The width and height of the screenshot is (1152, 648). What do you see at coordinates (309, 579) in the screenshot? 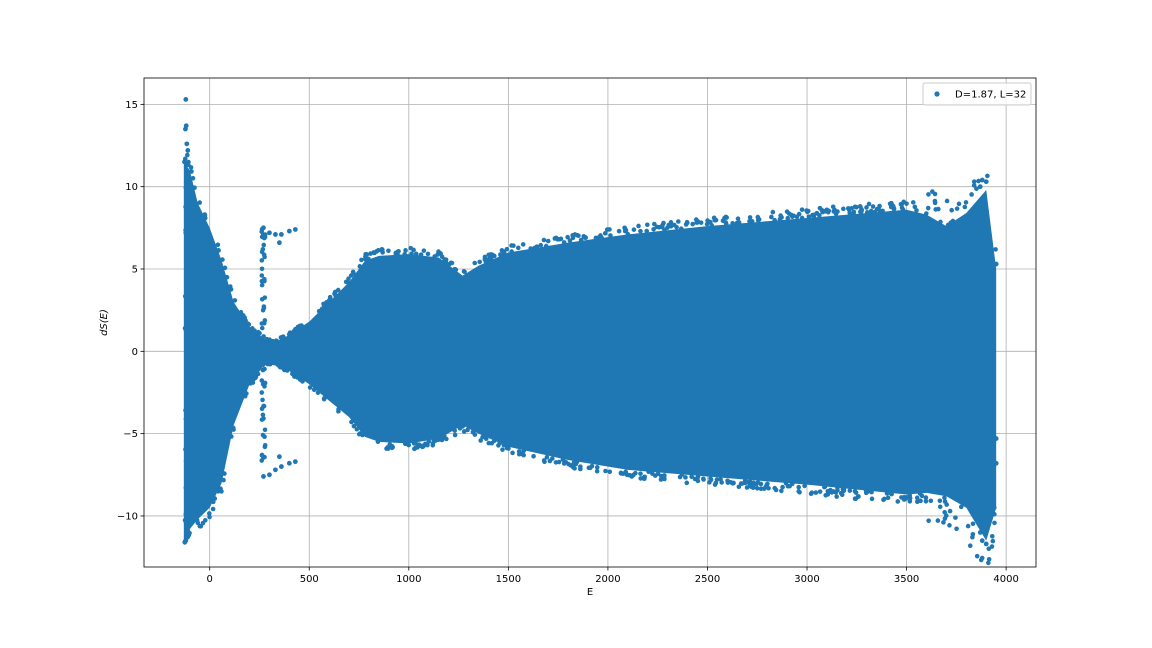
I see `x-tick-label: 500` at bounding box center [309, 579].